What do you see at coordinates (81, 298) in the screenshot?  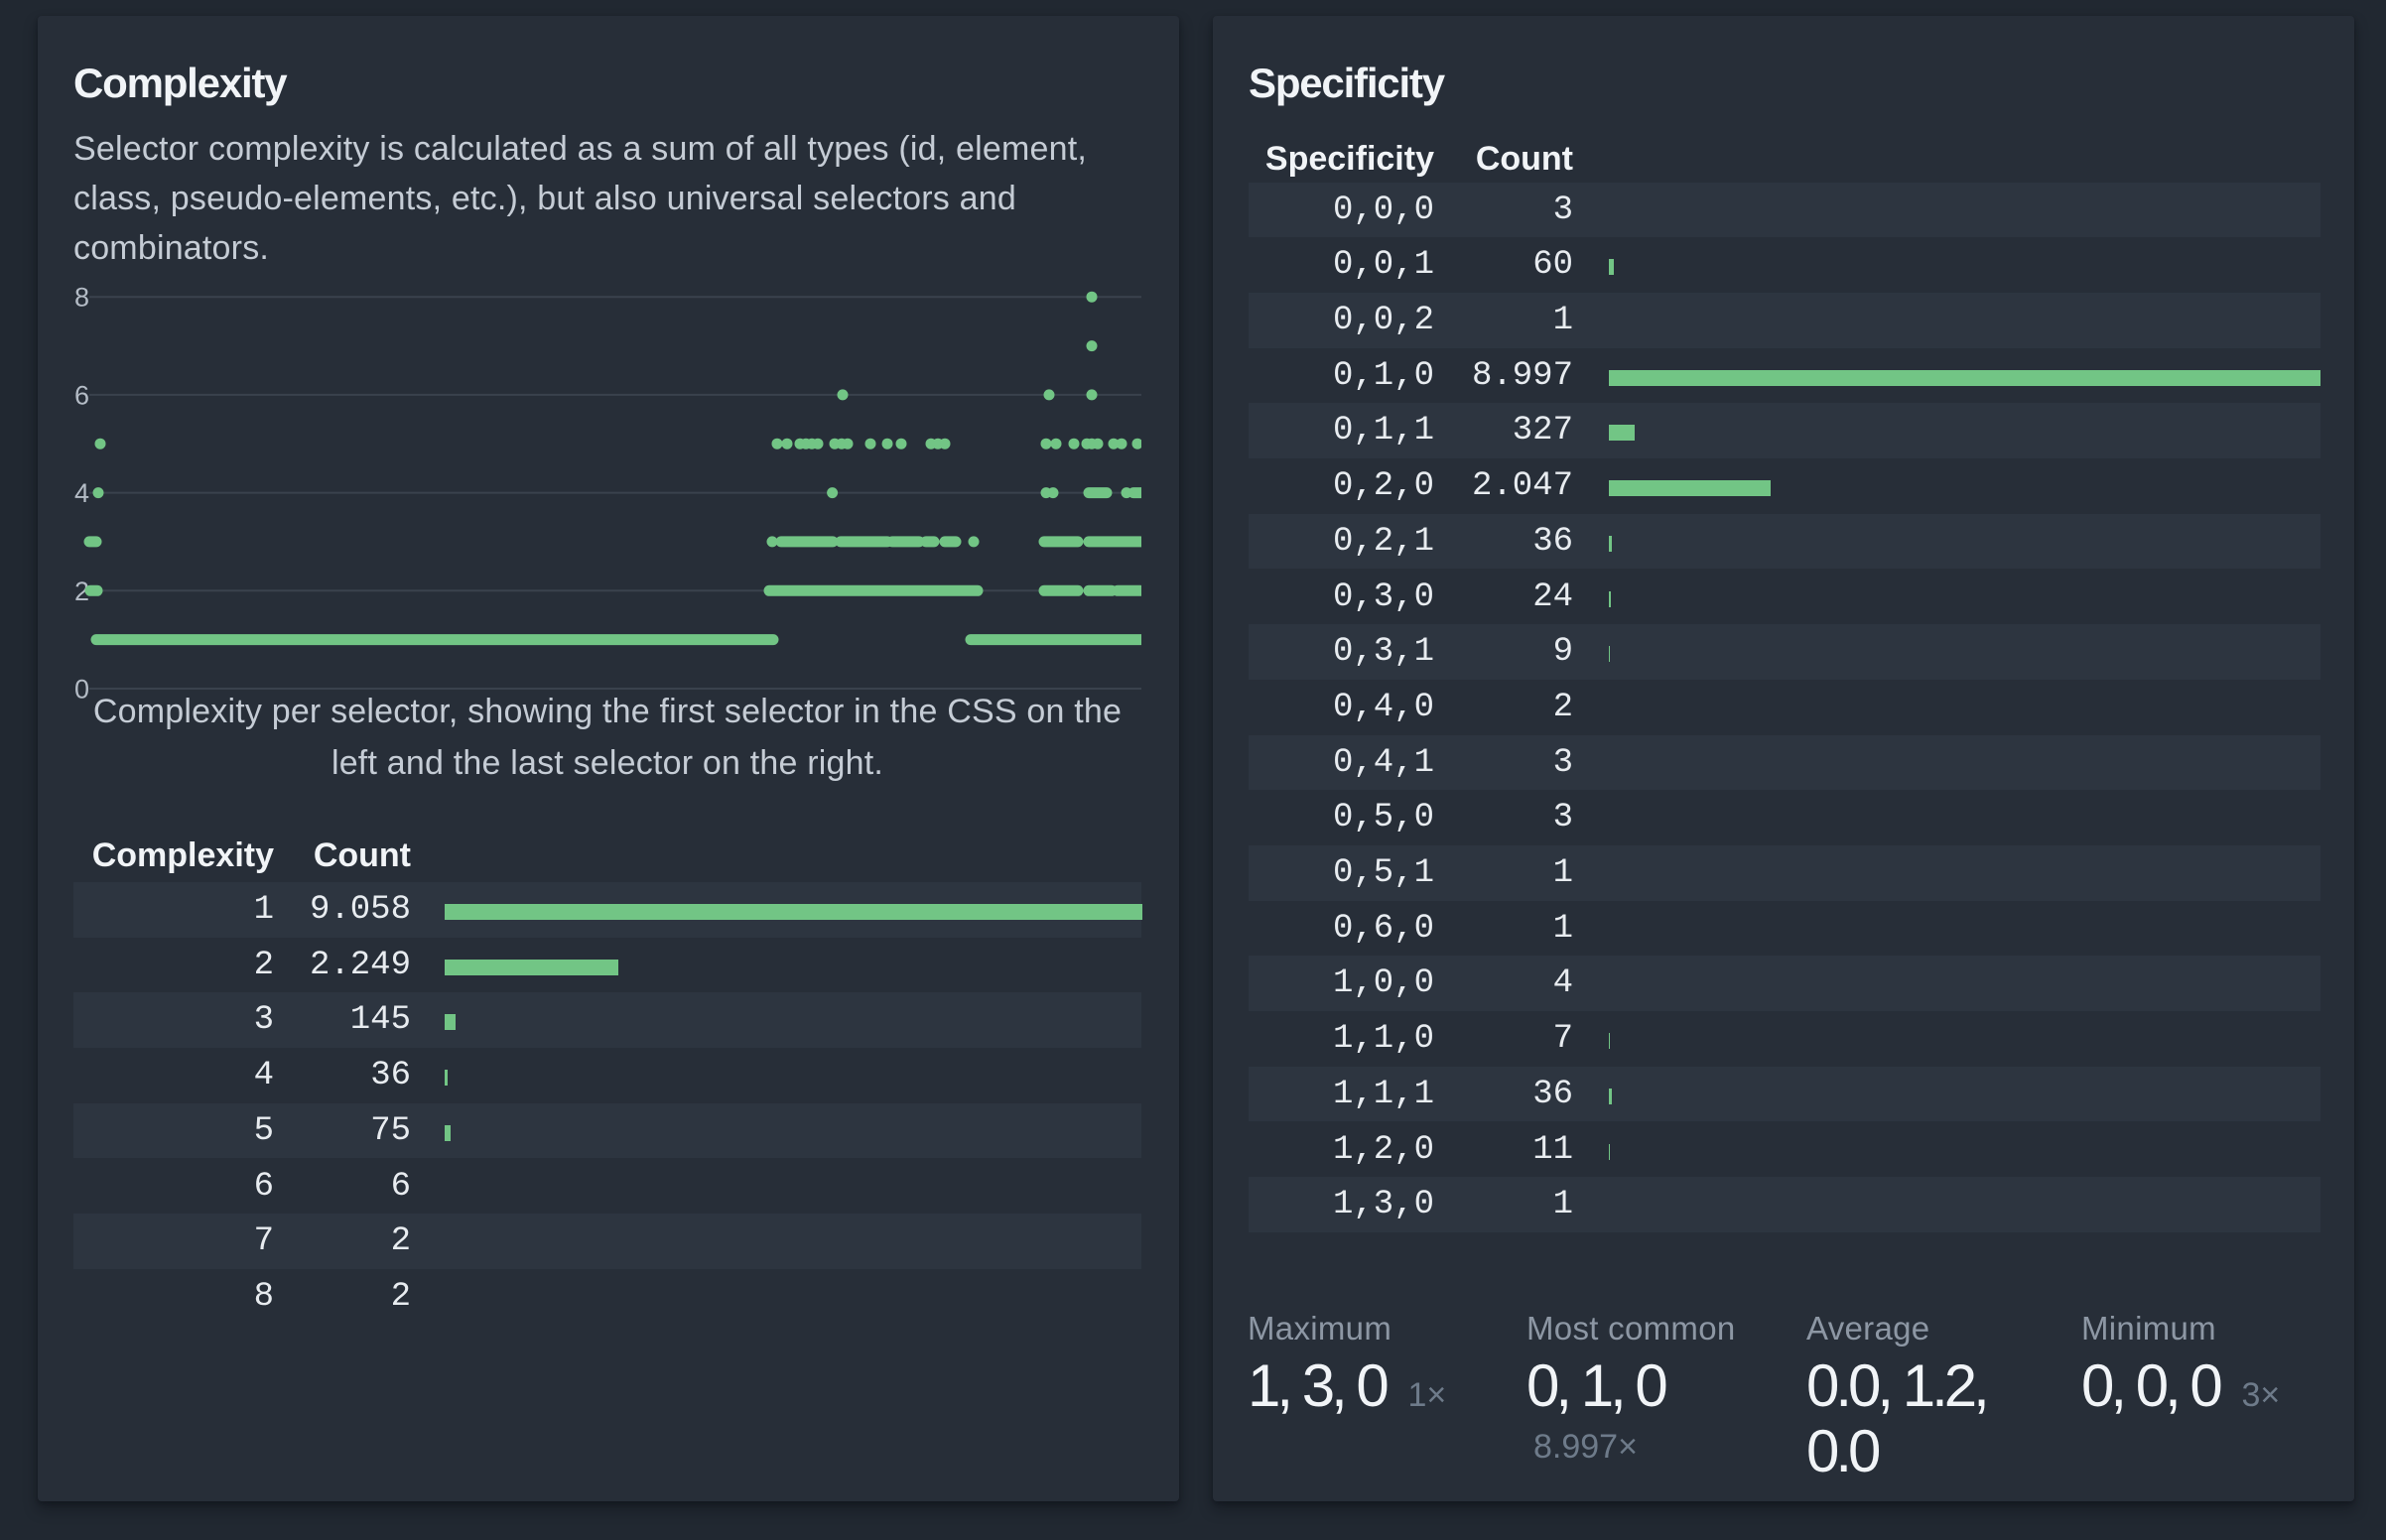 I see `svg-text: 8` at bounding box center [81, 298].